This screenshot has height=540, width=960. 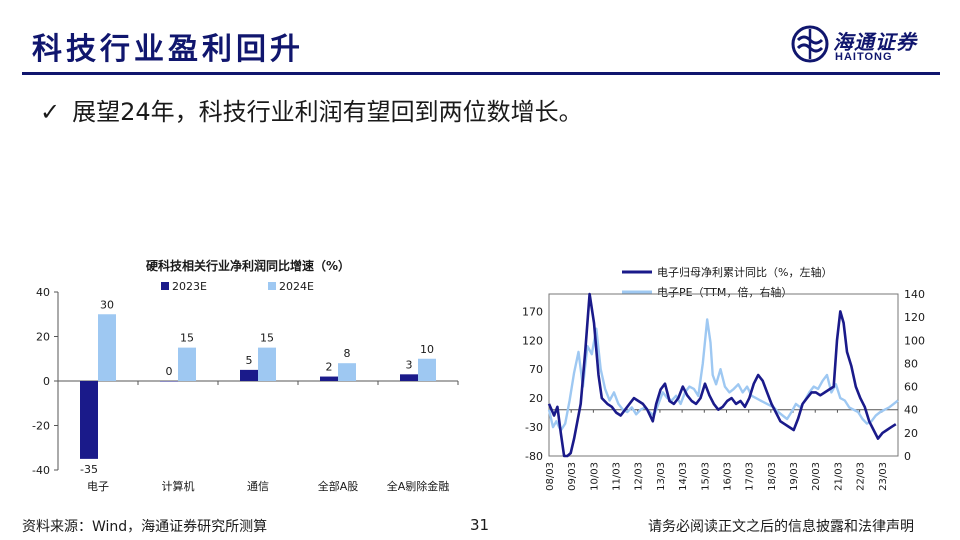 I want to click on chart2-x-tick-label: 11/03, so click(x=617, y=476).